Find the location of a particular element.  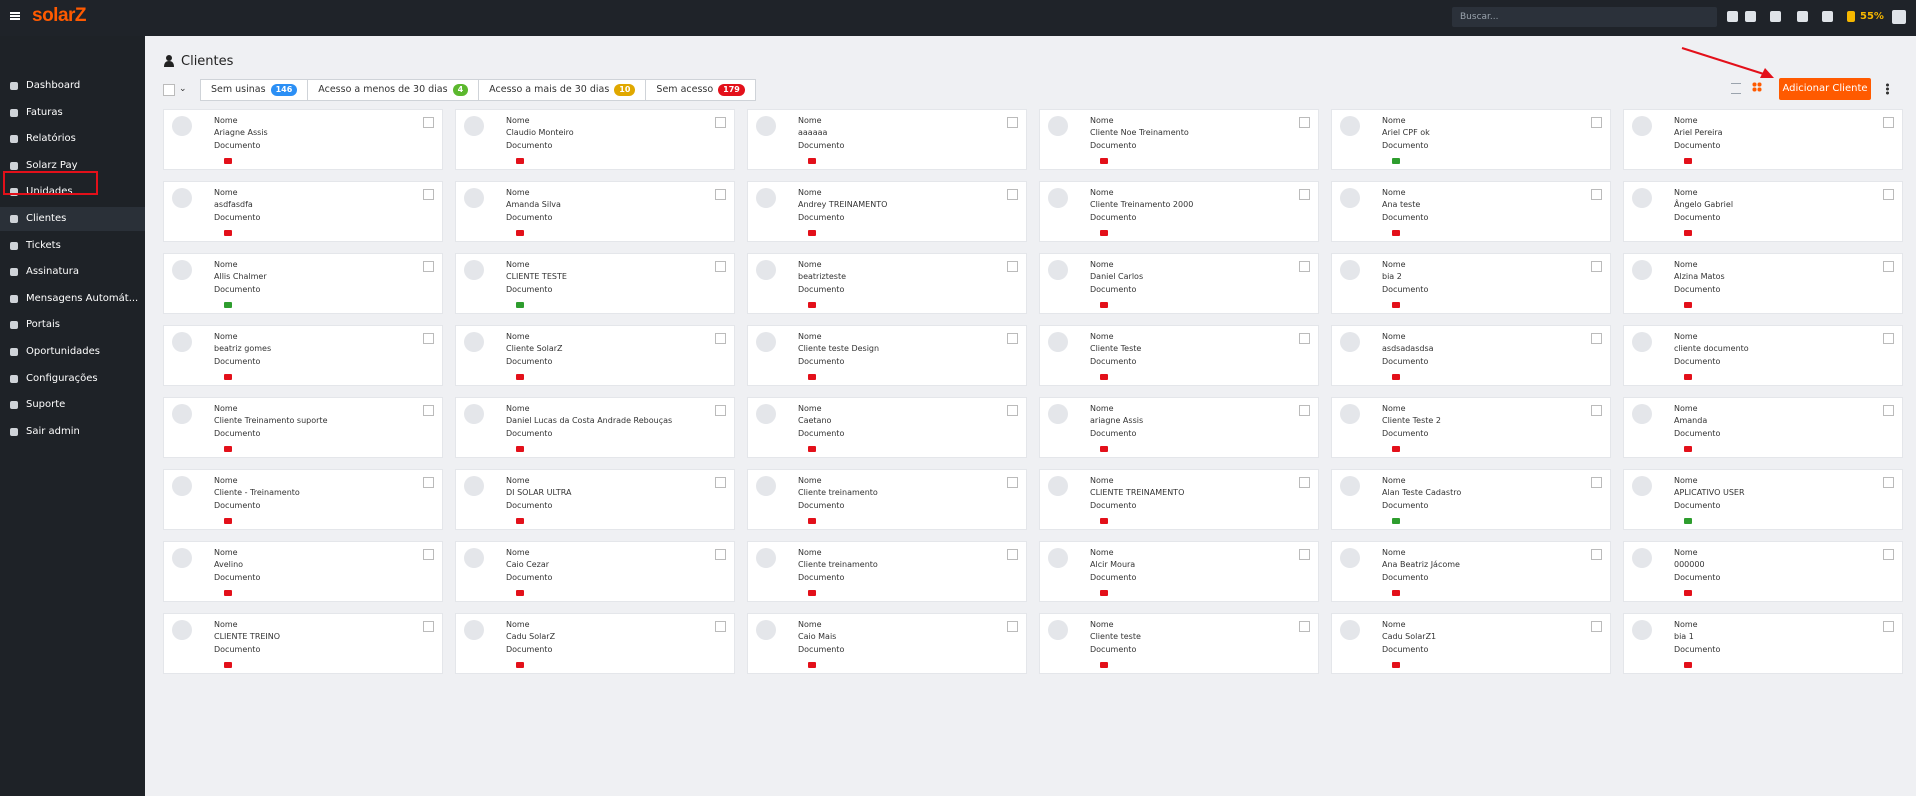

client-card: Nome CLIENTE TREINAMENTO Documento is located at coordinates (1179, 499).